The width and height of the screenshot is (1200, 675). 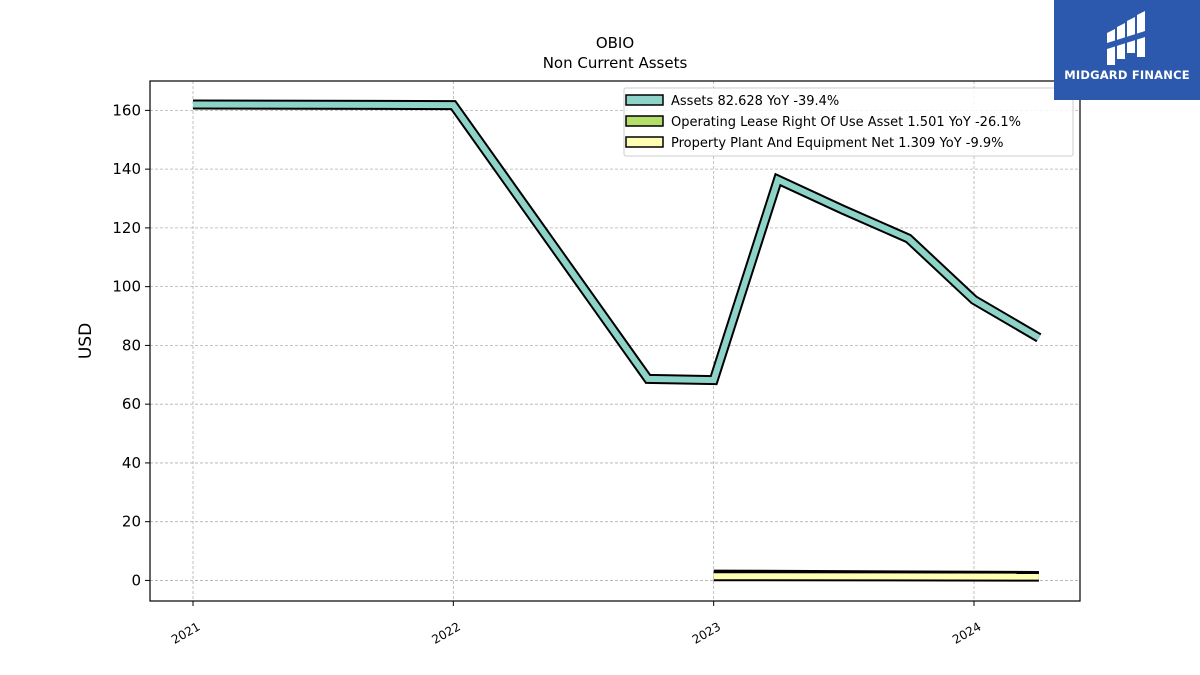 What do you see at coordinates (131, 522) in the screenshot?
I see `y-tick-label: 20` at bounding box center [131, 522].